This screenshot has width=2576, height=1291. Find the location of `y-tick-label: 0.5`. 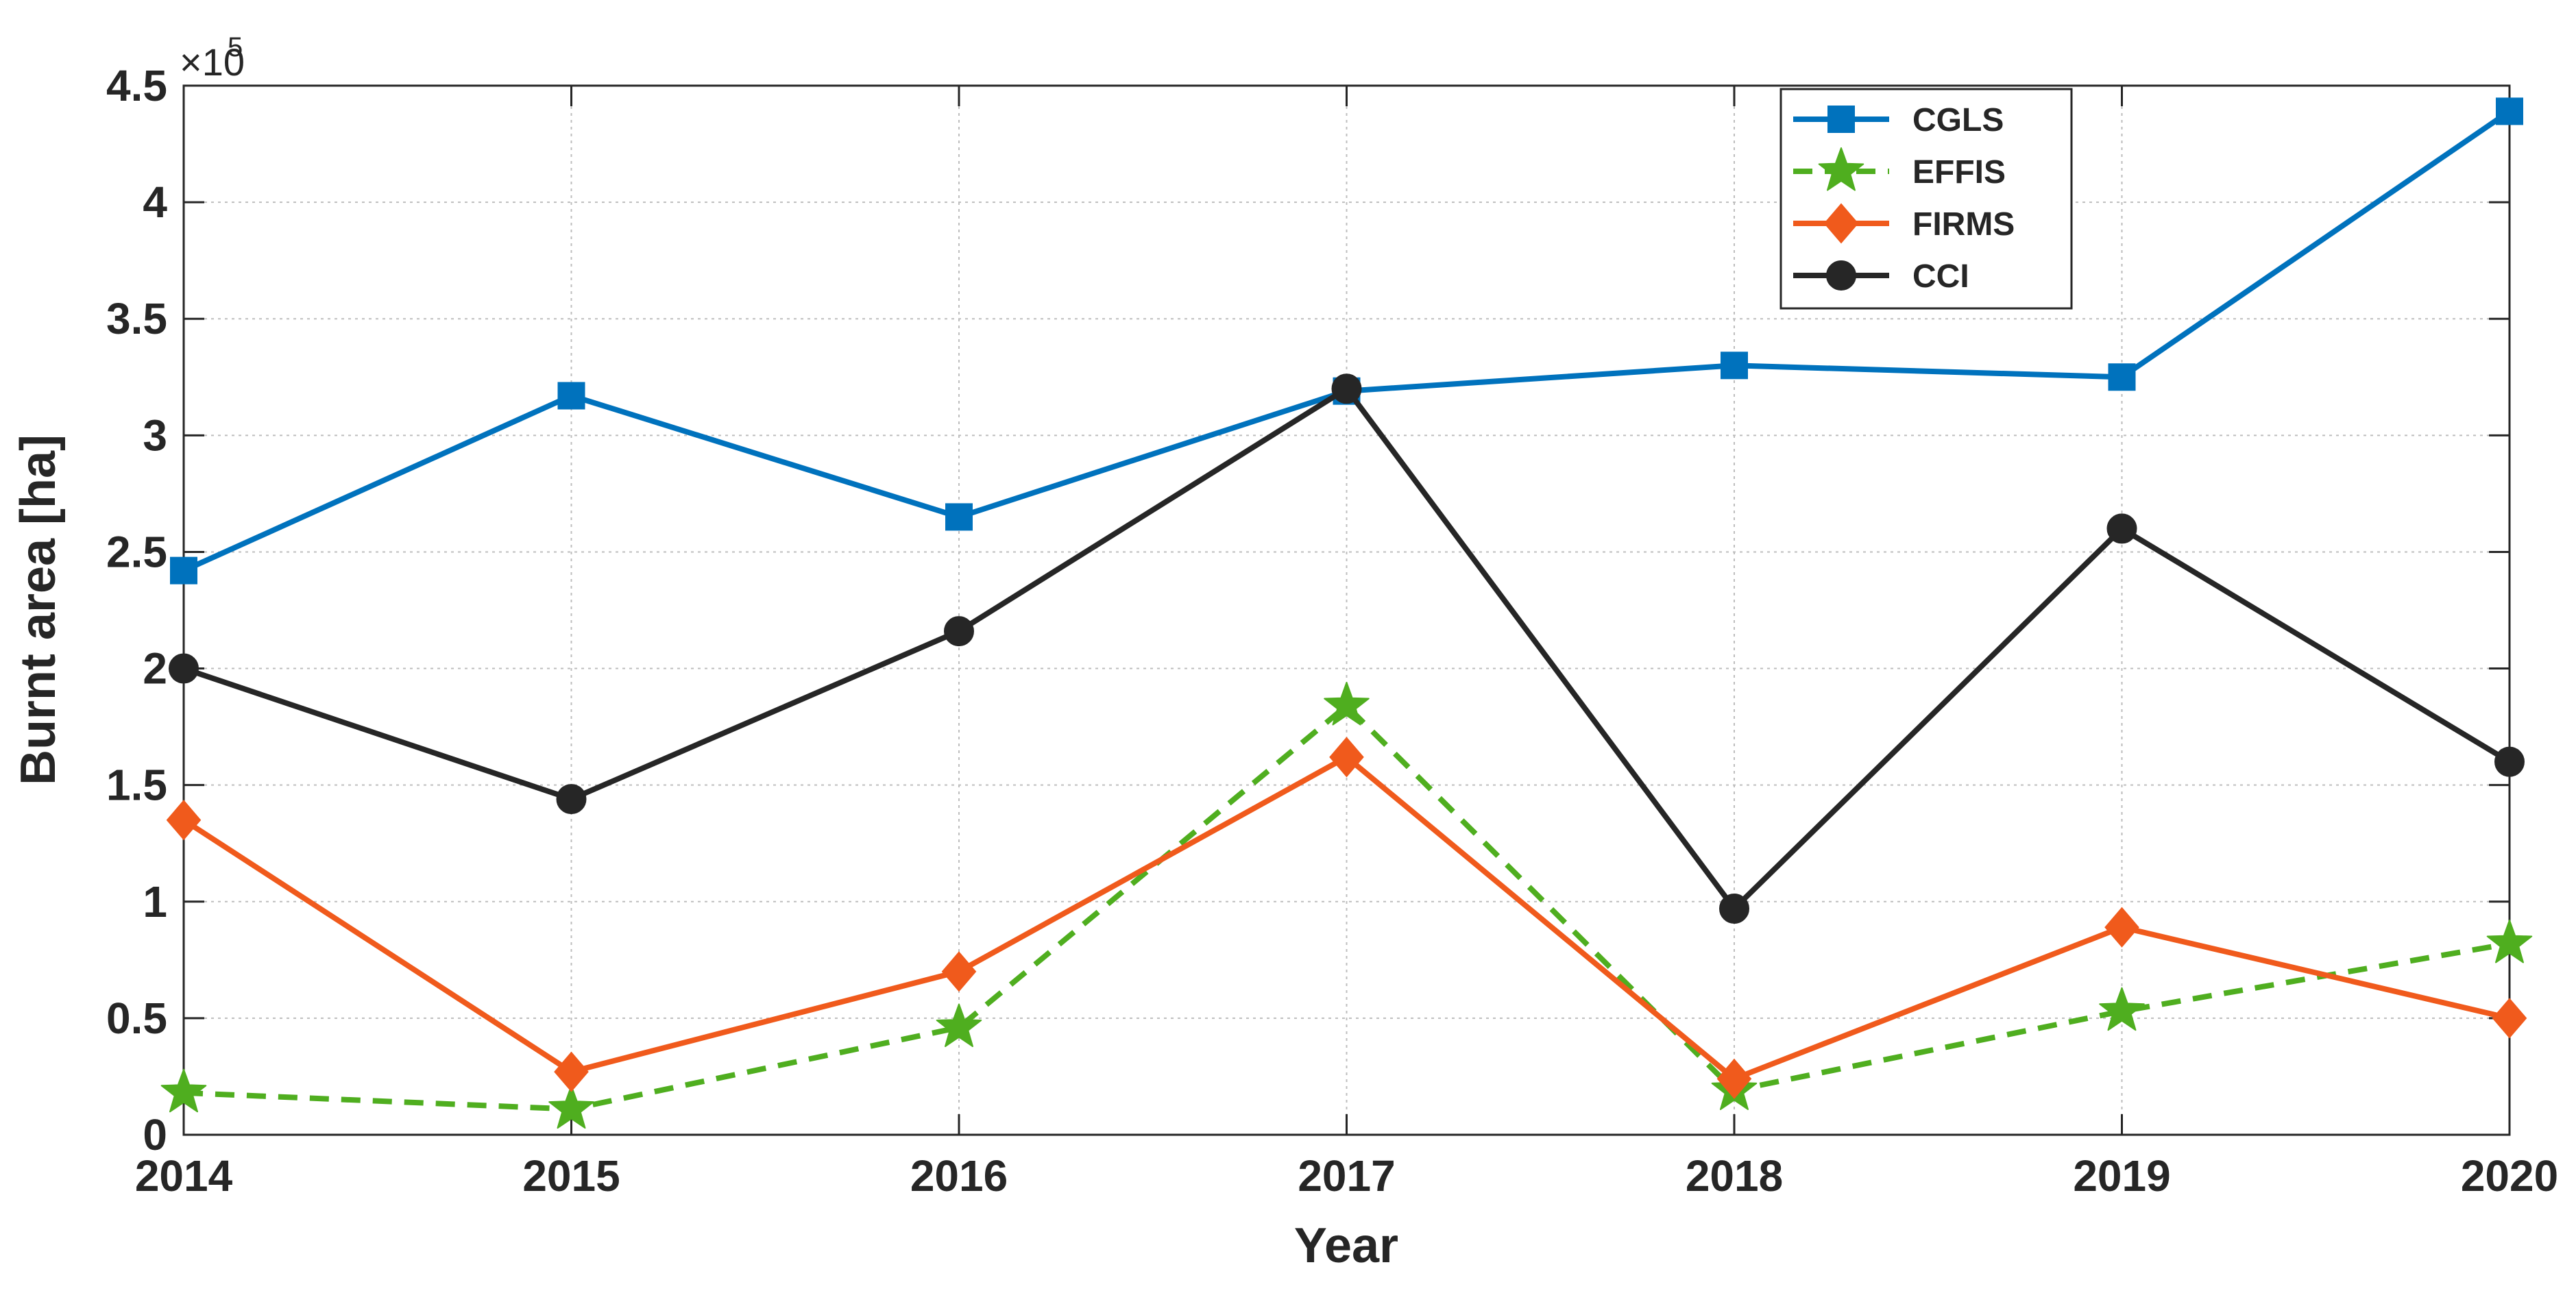

y-tick-label: 0.5 is located at coordinates (136, 1018).